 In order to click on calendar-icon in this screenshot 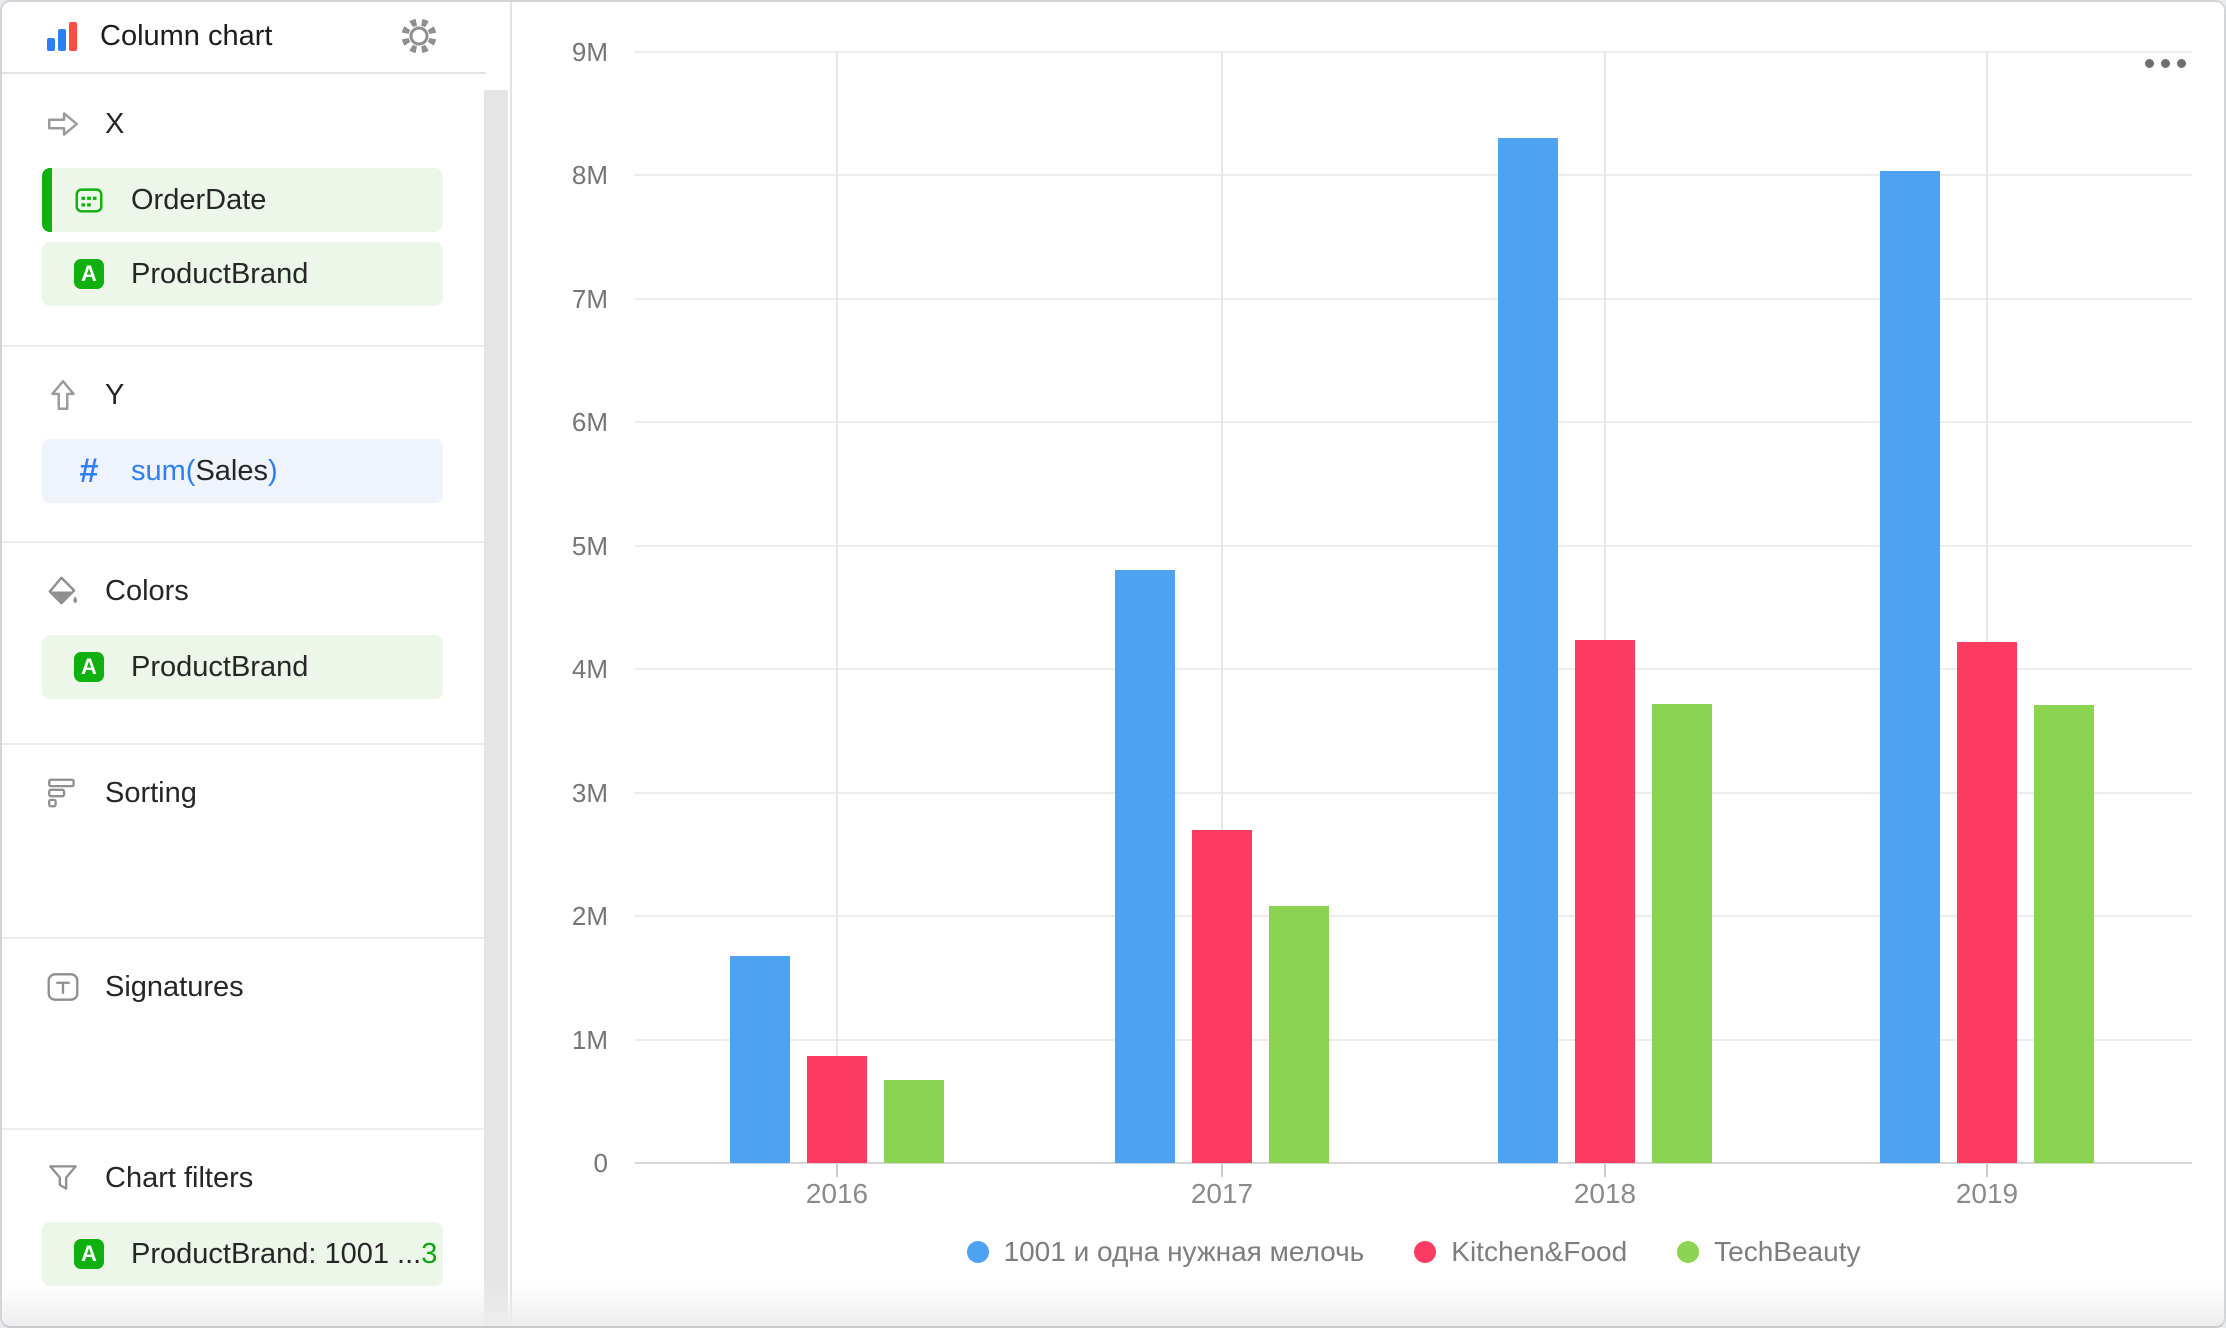, I will do `click(89, 200)`.